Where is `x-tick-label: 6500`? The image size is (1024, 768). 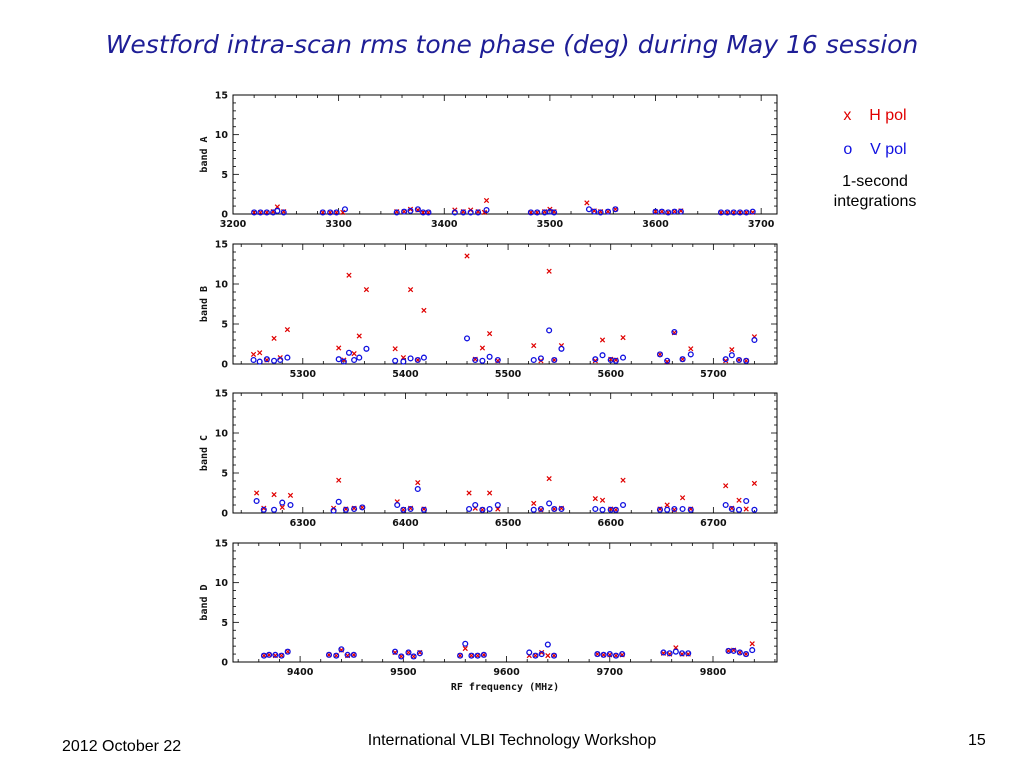 x-tick-label: 6500 is located at coordinates (508, 523).